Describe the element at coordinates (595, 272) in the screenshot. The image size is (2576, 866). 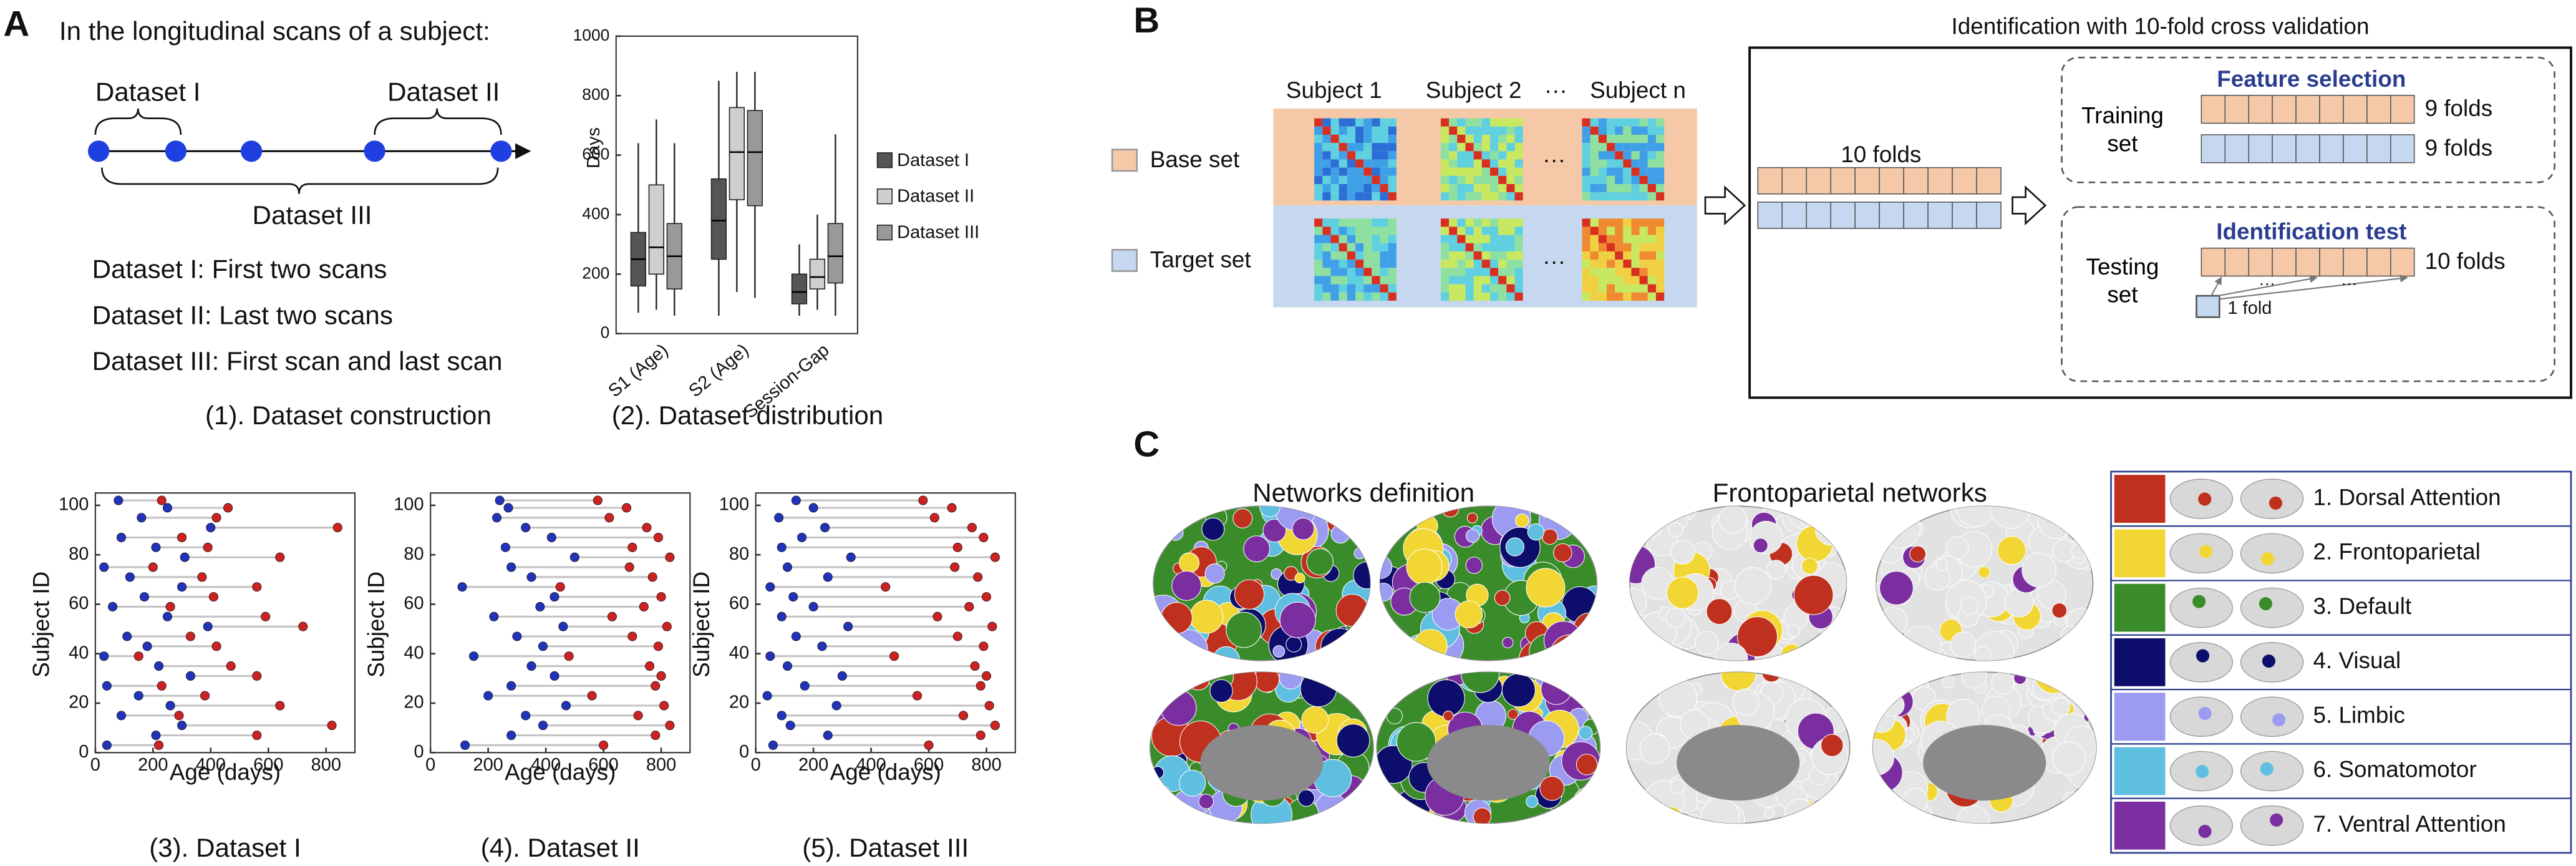
I see `y-tick-label: 200` at that location.